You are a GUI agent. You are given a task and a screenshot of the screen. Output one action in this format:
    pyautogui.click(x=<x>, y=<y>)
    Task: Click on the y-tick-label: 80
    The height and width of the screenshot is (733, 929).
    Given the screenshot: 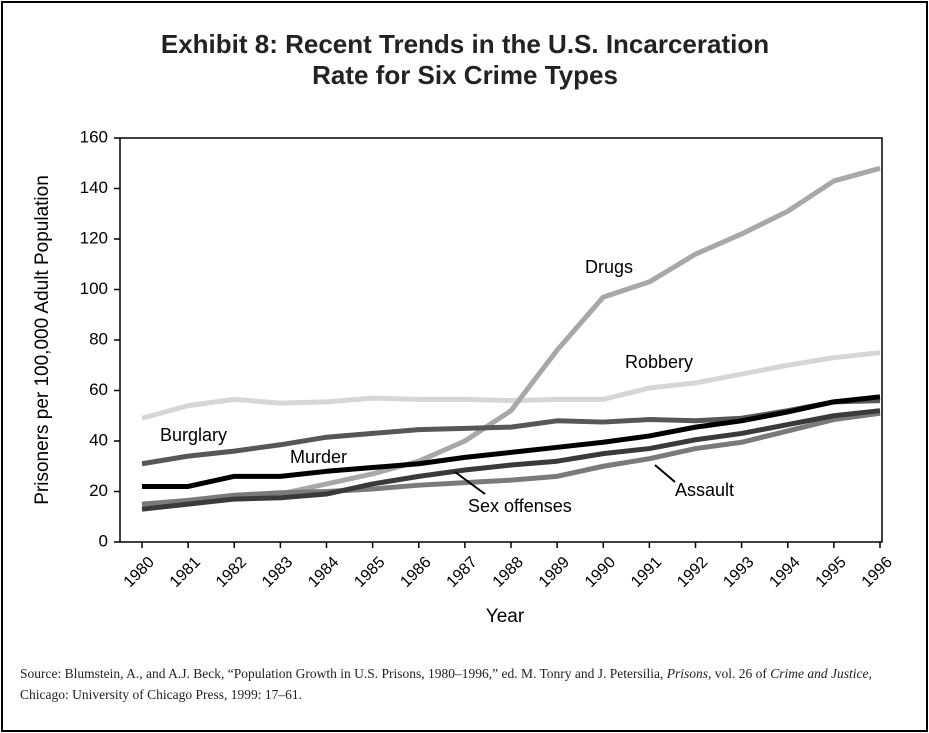 What is the action you would take?
    pyautogui.click(x=98, y=338)
    